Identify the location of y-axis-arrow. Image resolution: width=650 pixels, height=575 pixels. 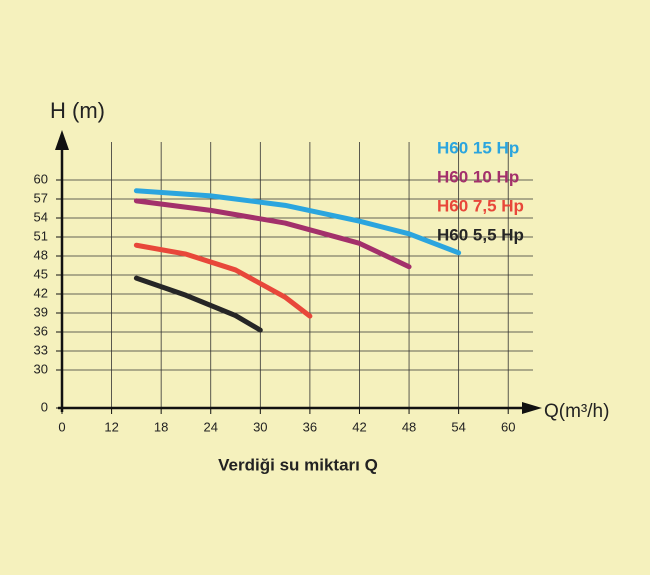
(62, 140).